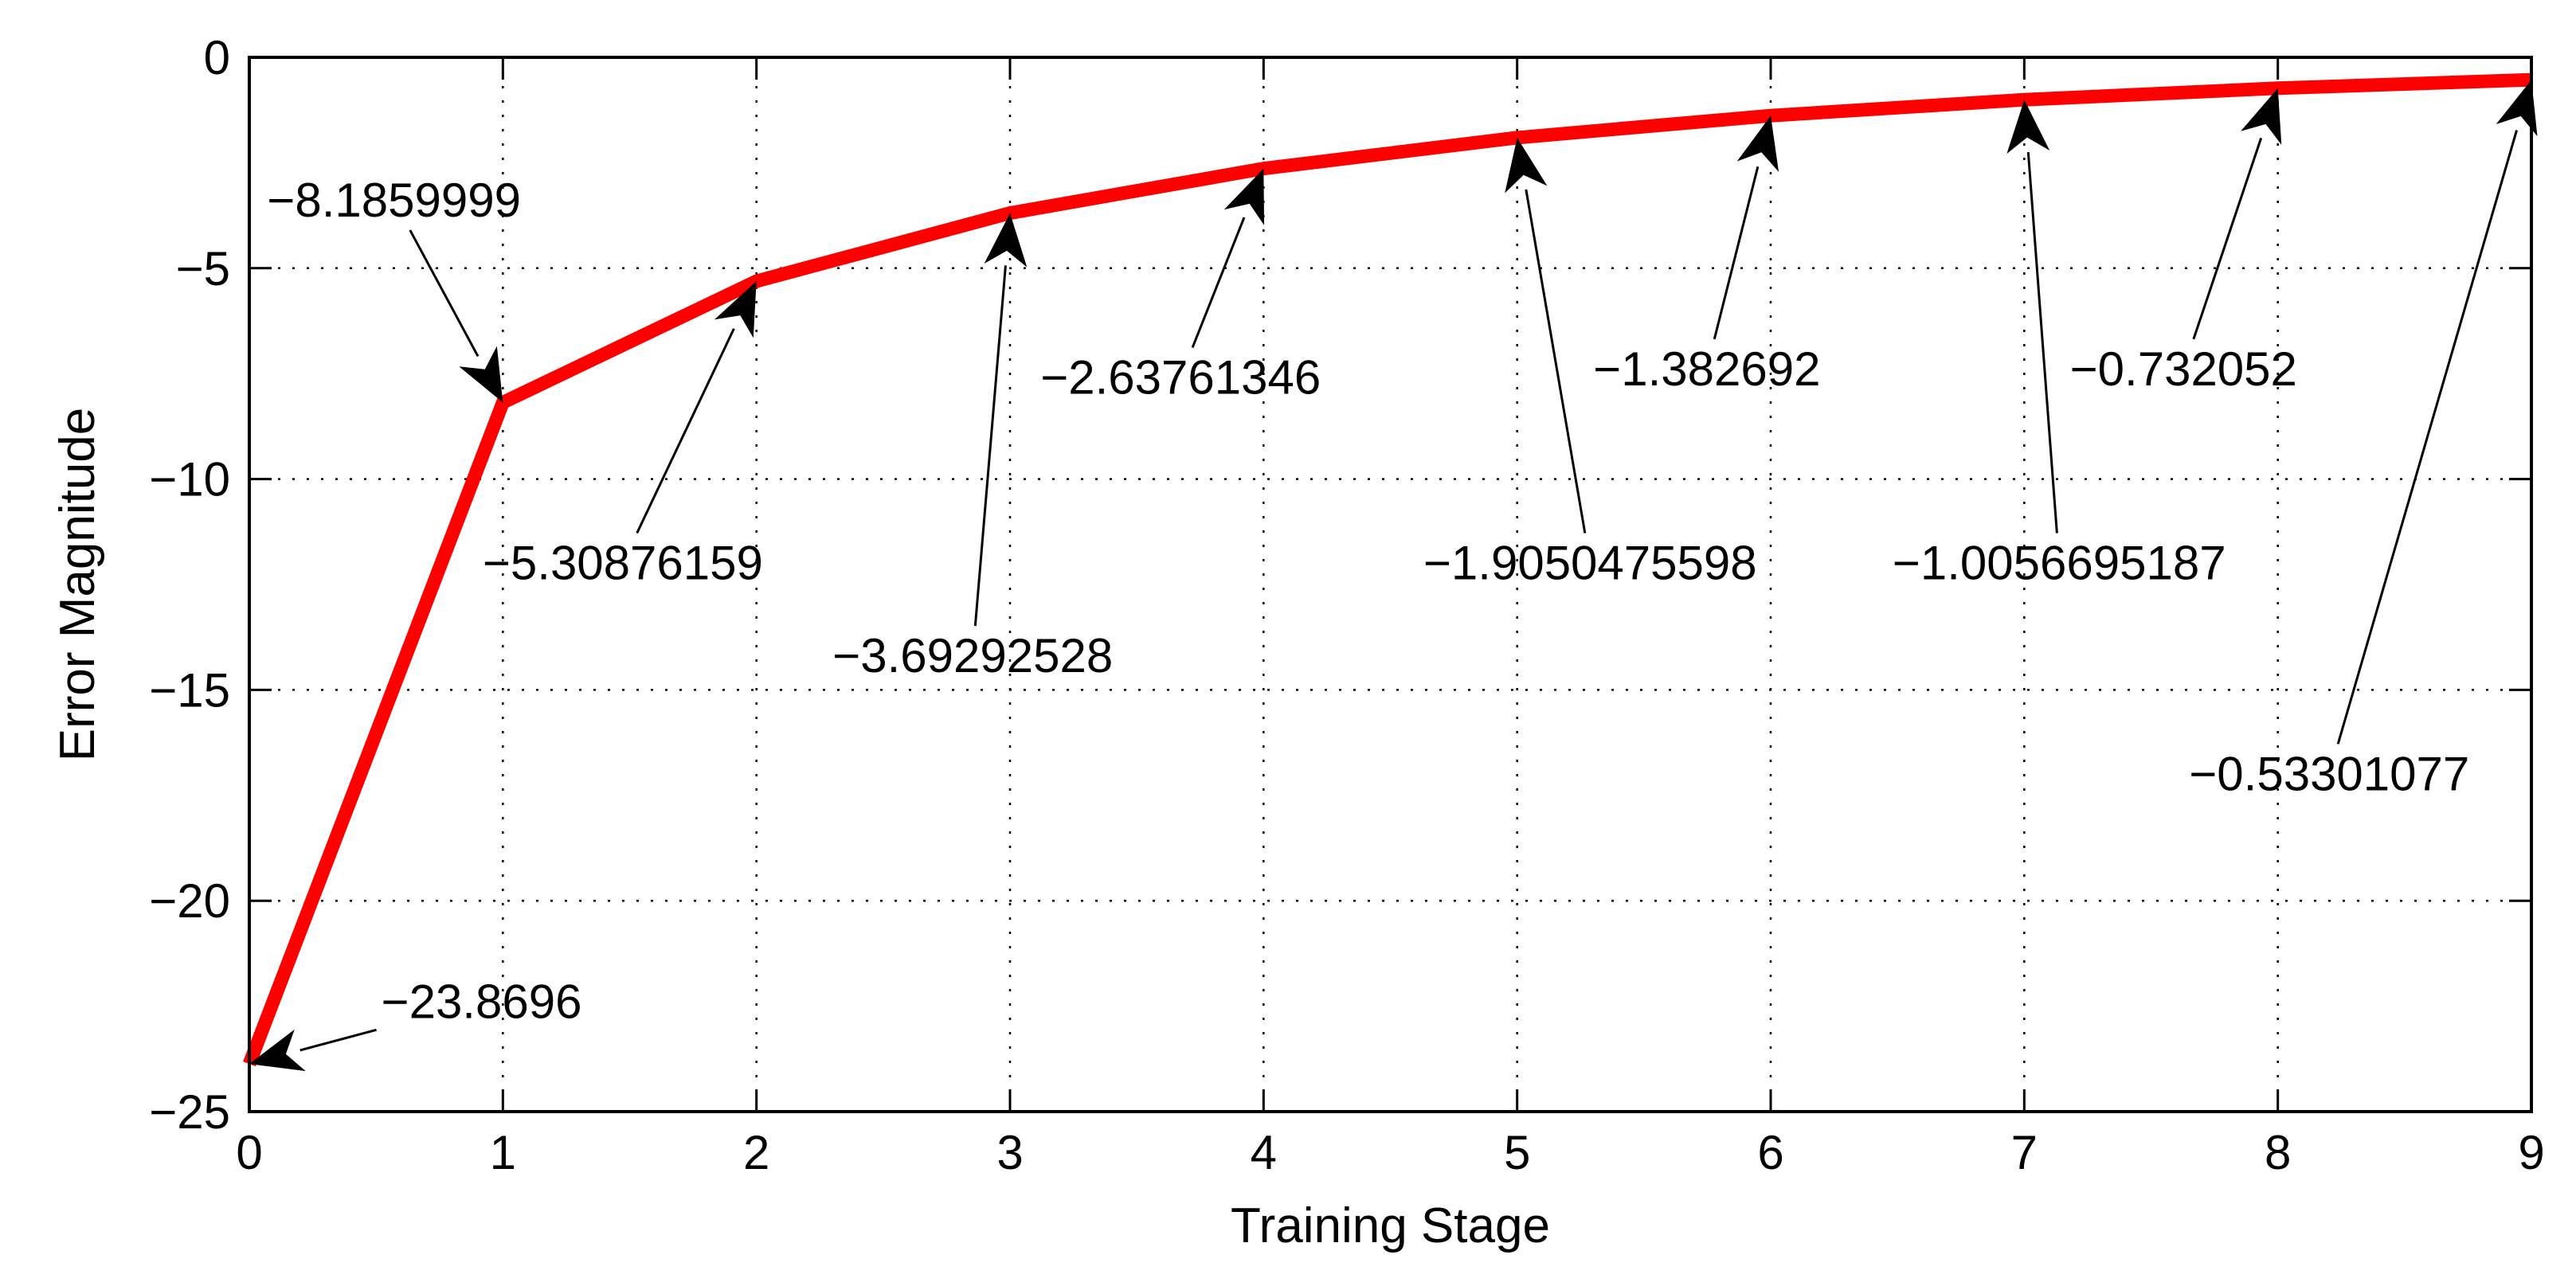  What do you see at coordinates (1180, 286) in the screenshot?
I see `annotation: −2.63761346` at bounding box center [1180, 286].